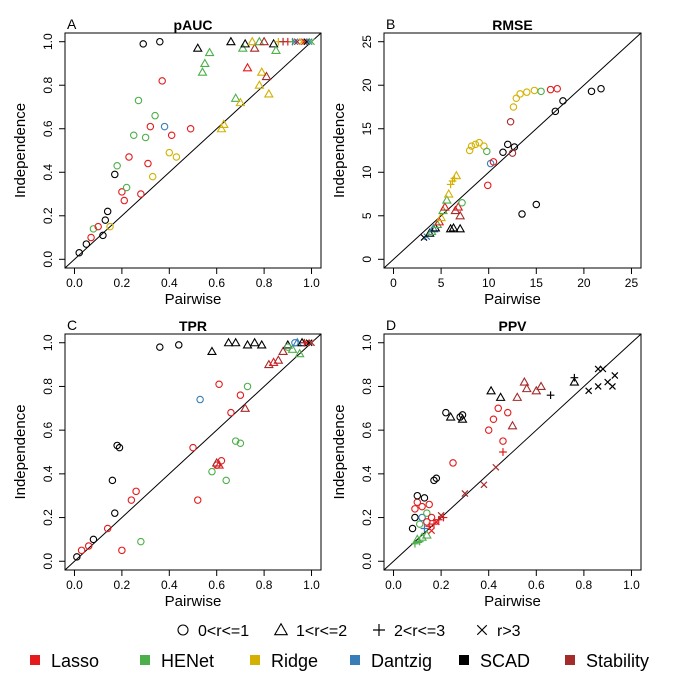 The height and width of the screenshot is (676, 676). I want to click on identity-line, so click(512, 150).